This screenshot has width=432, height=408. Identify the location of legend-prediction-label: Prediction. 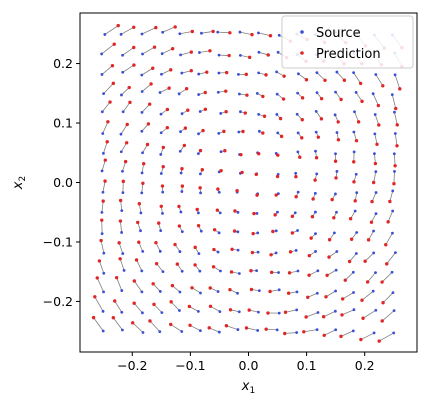
(348, 54).